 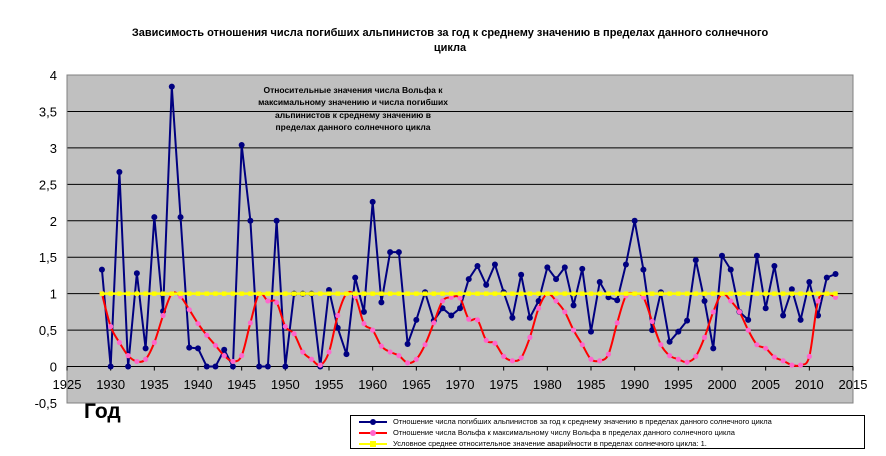 I want to click on y-tick-label: 2,5, so click(x=48, y=184).